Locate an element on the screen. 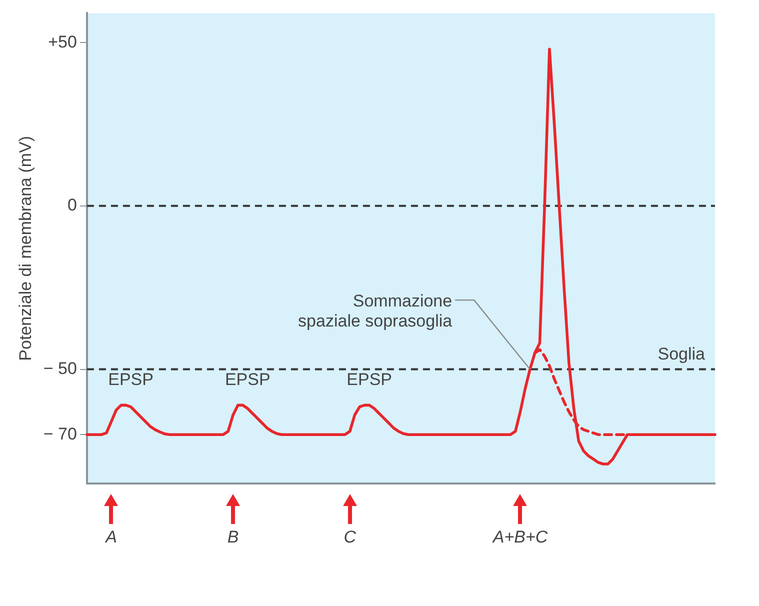  annotation: Sommazione spaziale soprasoglia is located at coordinates (375, 310).